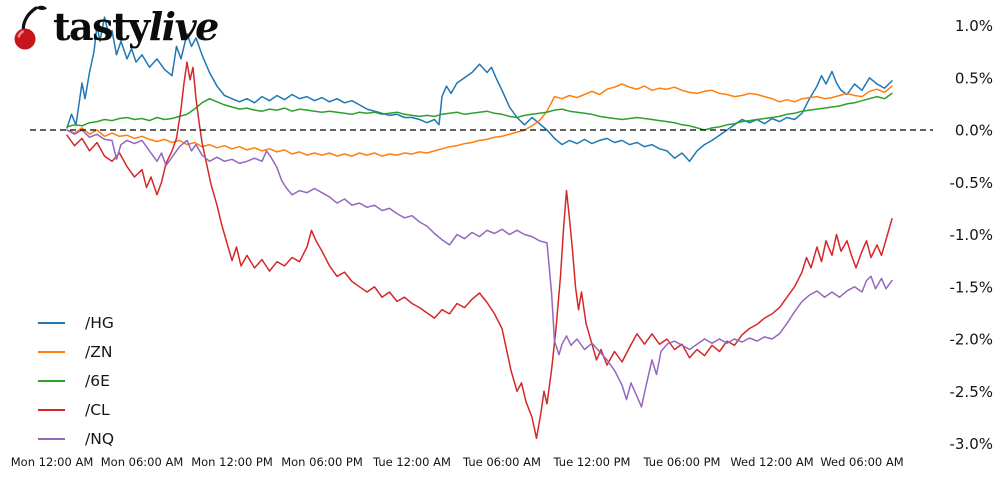  I want to click on y-tick-label: -1.5%, so click(971, 287).